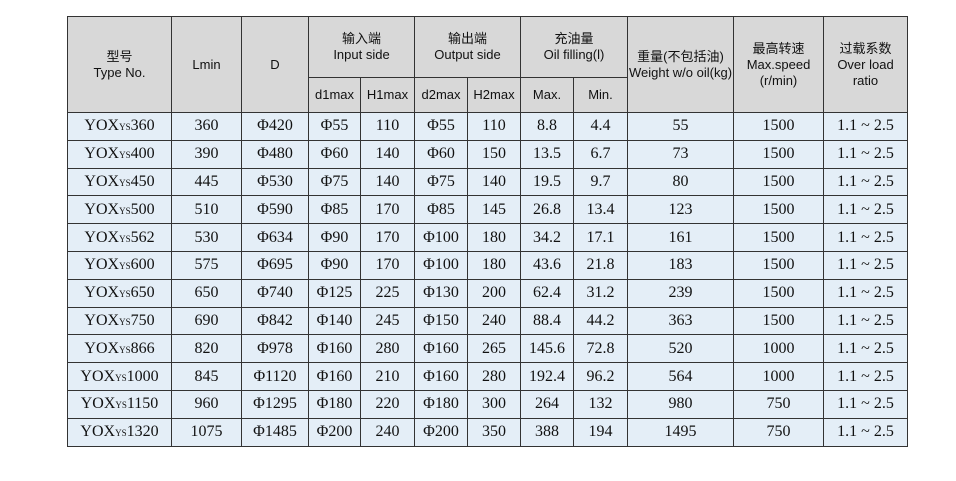 The height and width of the screenshot is (481, 956). I want to click on cell-d1: Φ60, so click(334, 154).